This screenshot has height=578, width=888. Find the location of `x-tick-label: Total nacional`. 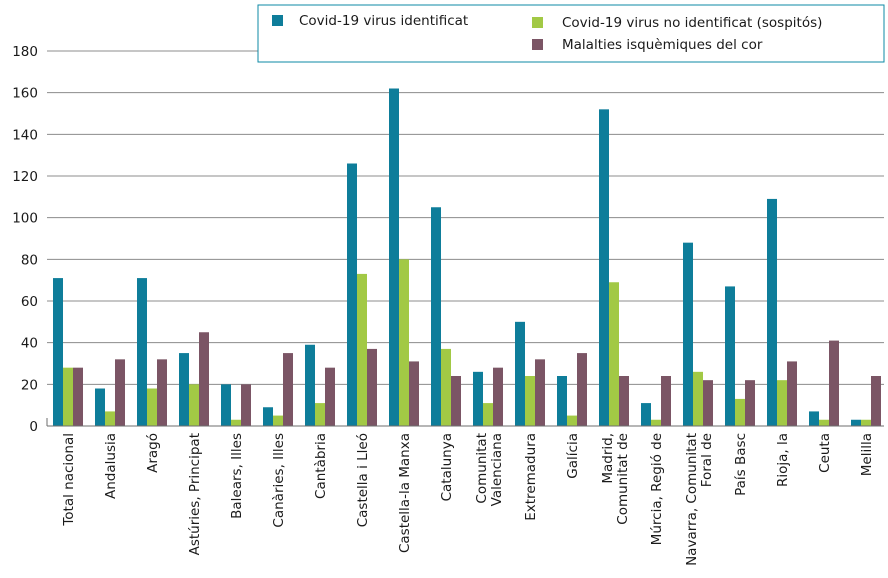

x-tick-label: Total nacional is located at coordinates (69, 480).